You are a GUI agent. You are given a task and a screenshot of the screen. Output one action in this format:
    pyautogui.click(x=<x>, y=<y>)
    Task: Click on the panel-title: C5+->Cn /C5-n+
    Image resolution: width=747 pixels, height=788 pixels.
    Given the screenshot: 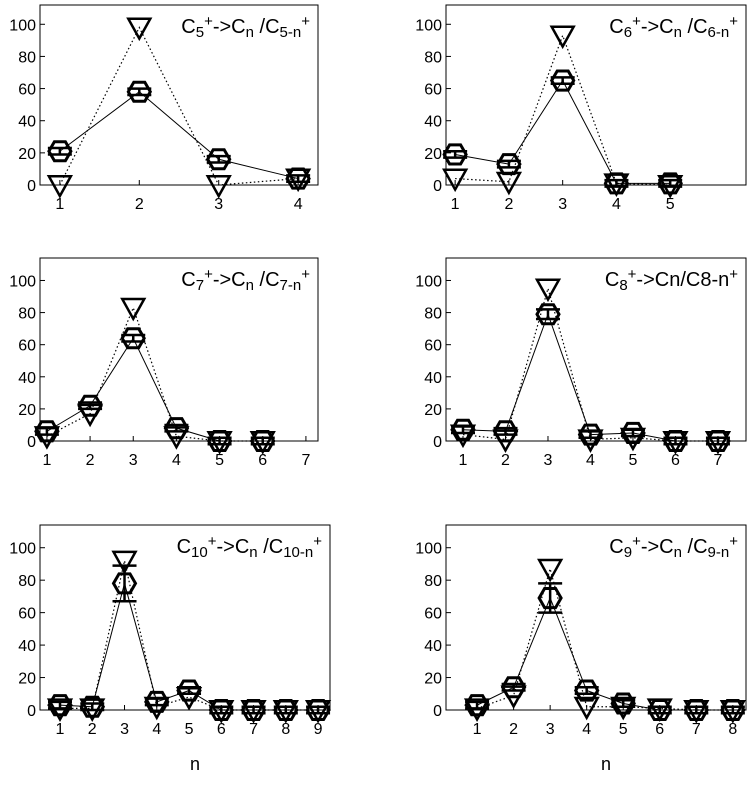 What is the action you would take?
    pyautogui.click(x=245, y=27)
    